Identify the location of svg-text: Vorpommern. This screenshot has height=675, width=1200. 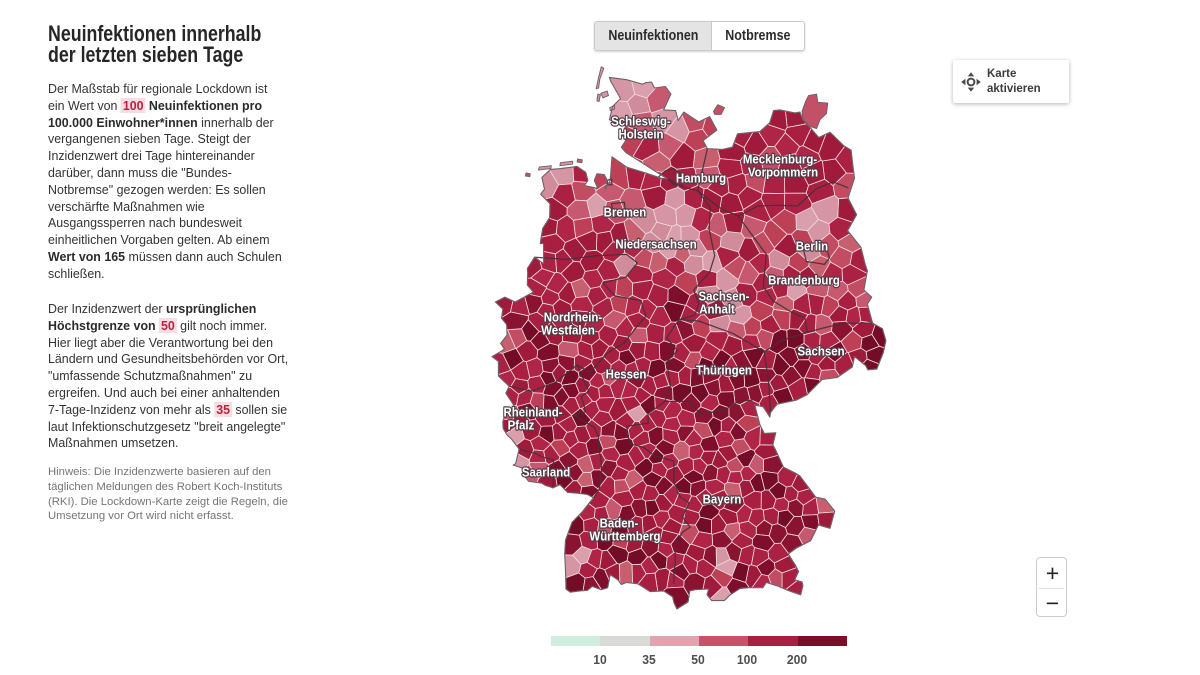
(783, 172).